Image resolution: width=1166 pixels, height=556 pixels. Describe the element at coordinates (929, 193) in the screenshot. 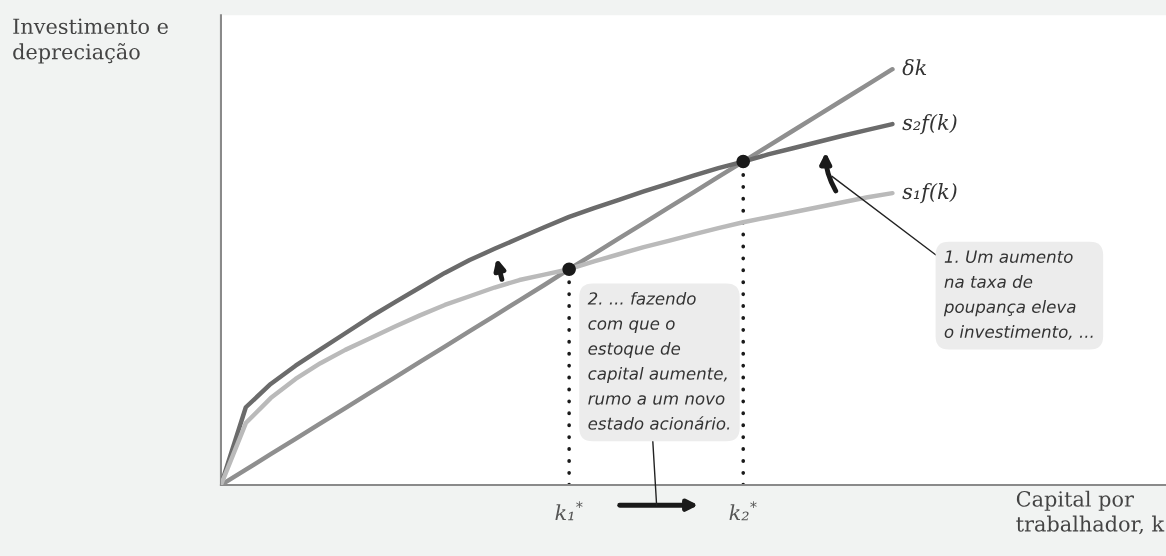

I see `series-label: s₁f(k)` at that location.